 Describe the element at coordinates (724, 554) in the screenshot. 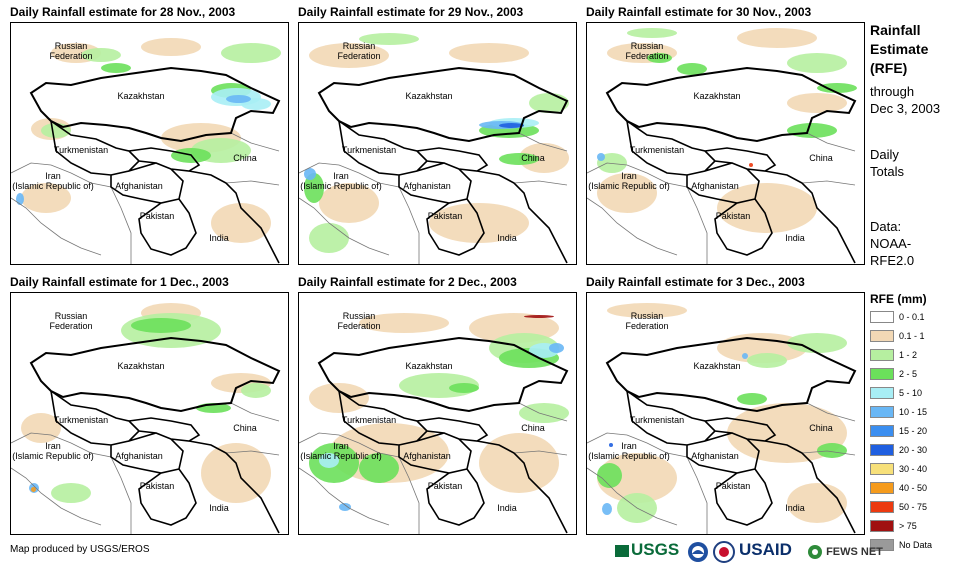

I see `seal-logo` at that location.